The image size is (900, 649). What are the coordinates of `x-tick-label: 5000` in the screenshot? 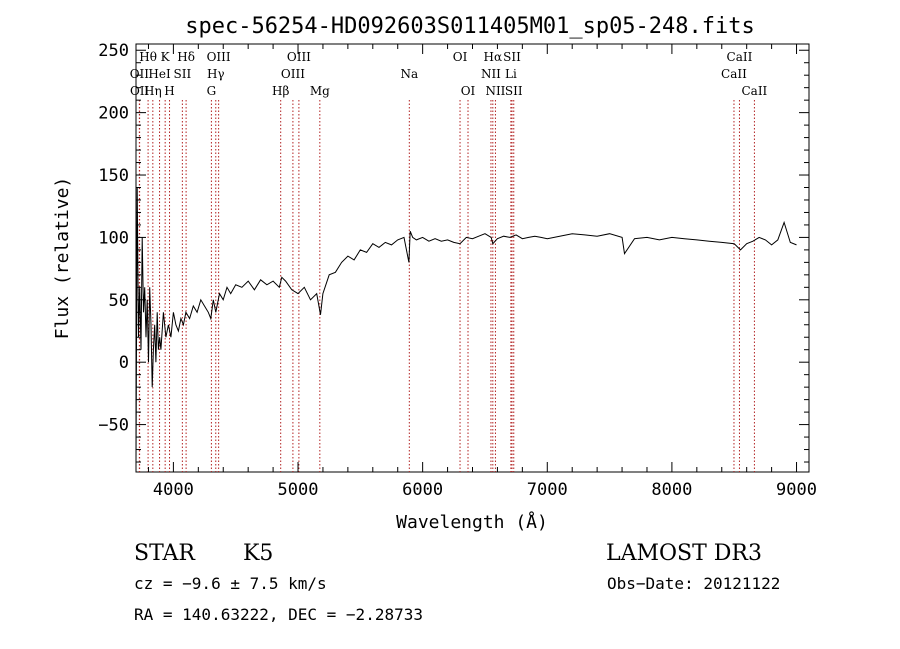 It's located at (298, 490).